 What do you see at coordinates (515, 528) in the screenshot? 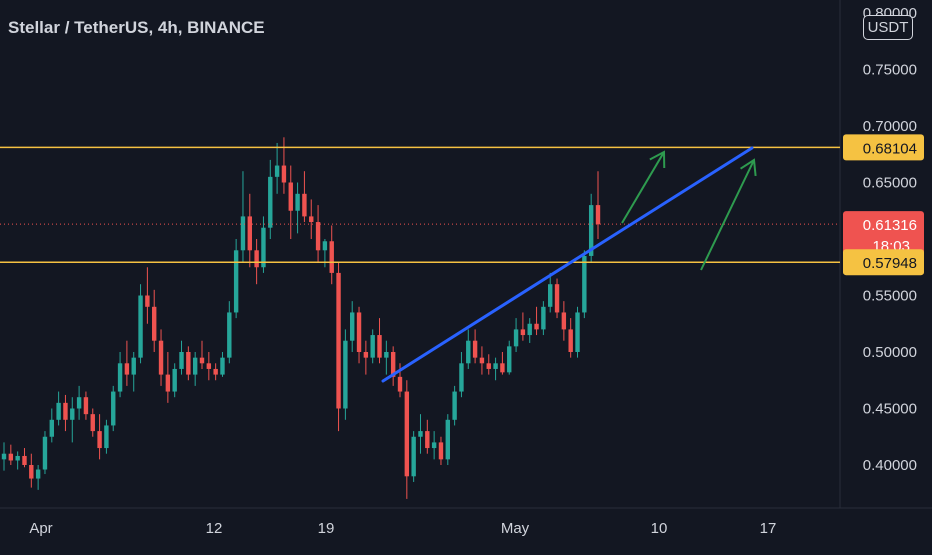
I see `x-tick-label: May` at bounding box center [515, 528].